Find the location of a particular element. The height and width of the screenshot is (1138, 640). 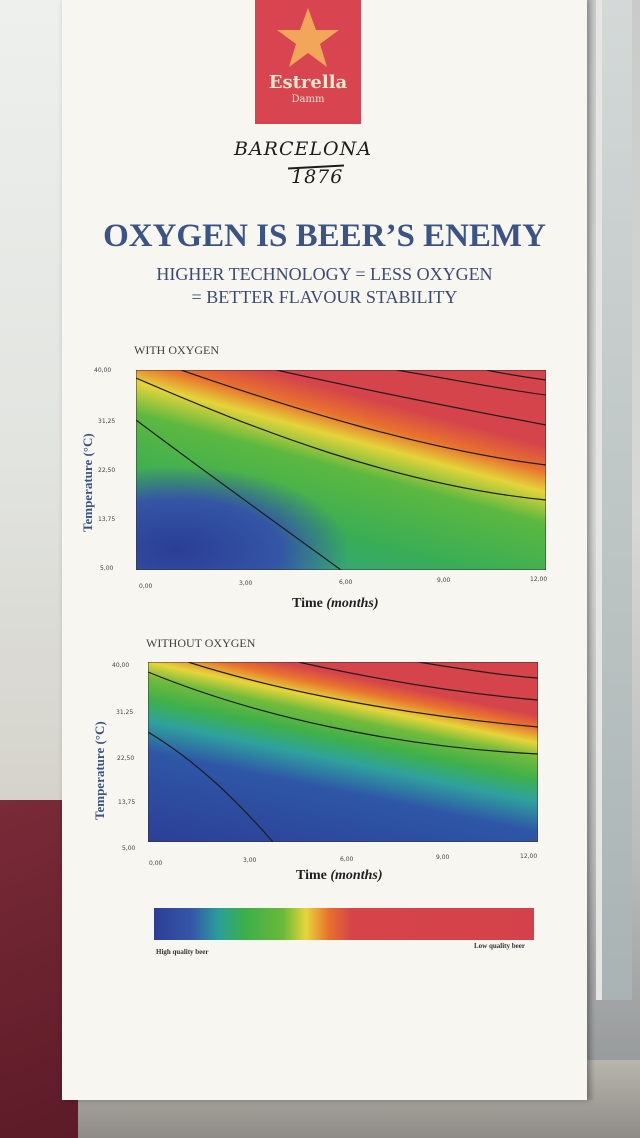

subheadline-1: HIGHER TECHNOLOGY = LESS OXYGEN is located at coordinates (324, 274).